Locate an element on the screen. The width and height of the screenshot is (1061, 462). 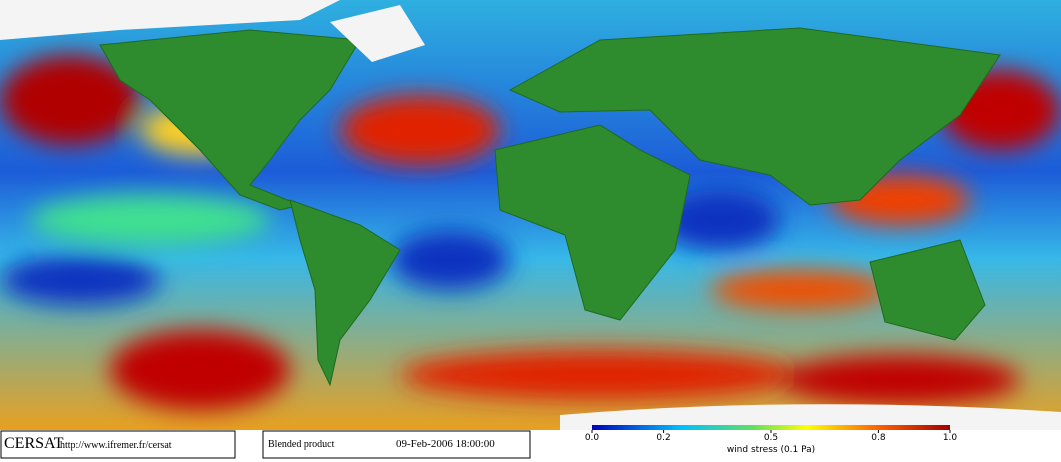
colorbar-tick-label: 0.0 is located at coordinates (592, 438).